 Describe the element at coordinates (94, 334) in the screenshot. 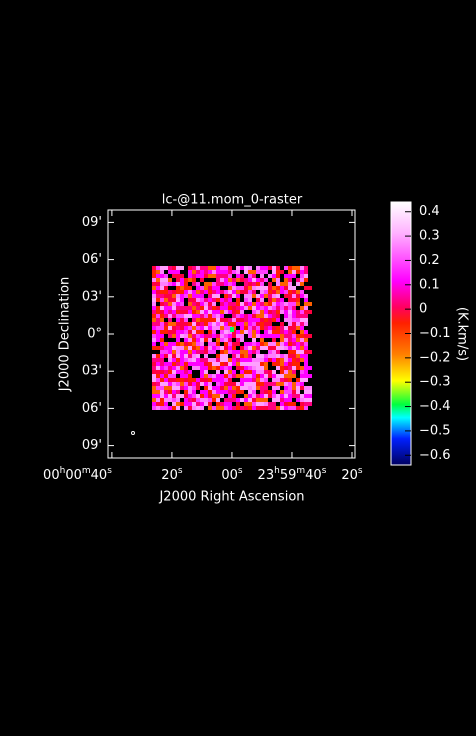

I see `y-tick-label: 0°` at that location.